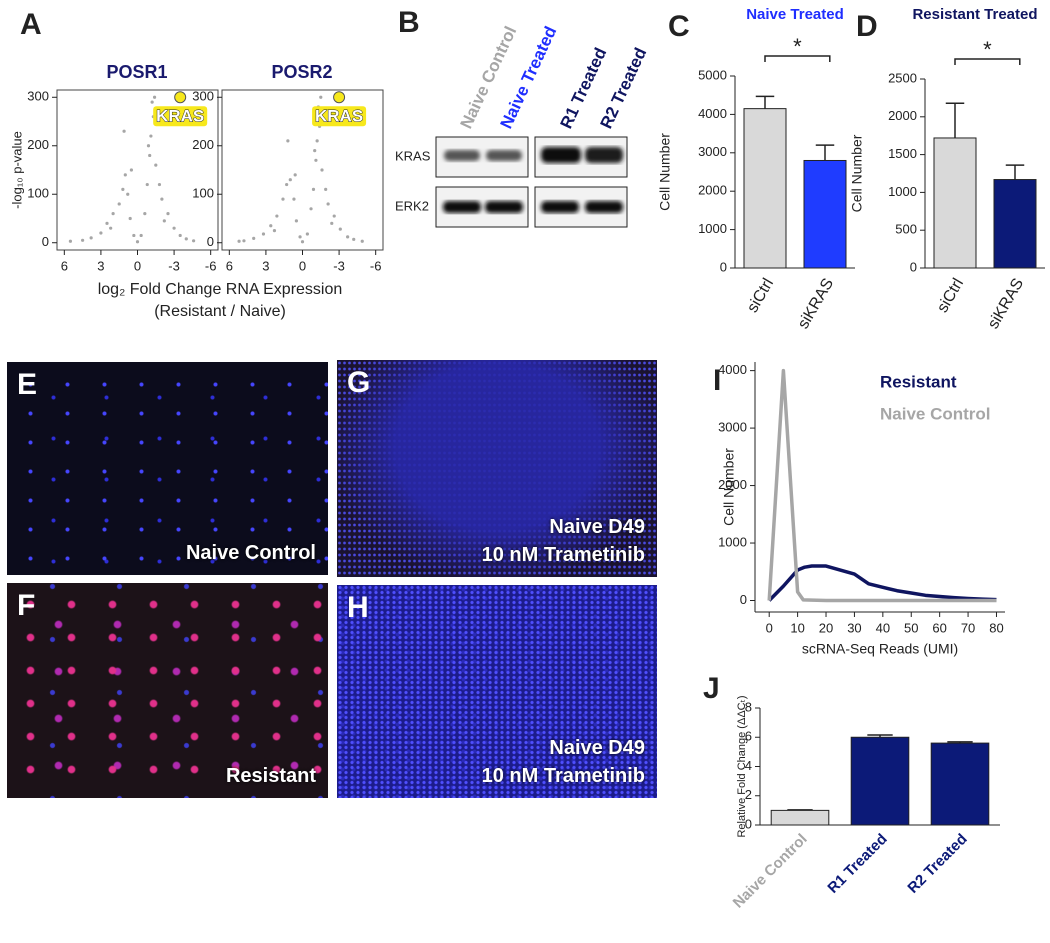 This screenshot has height=943, width=1050. I want to click on y-tick-label: 8, so click(748, 706).